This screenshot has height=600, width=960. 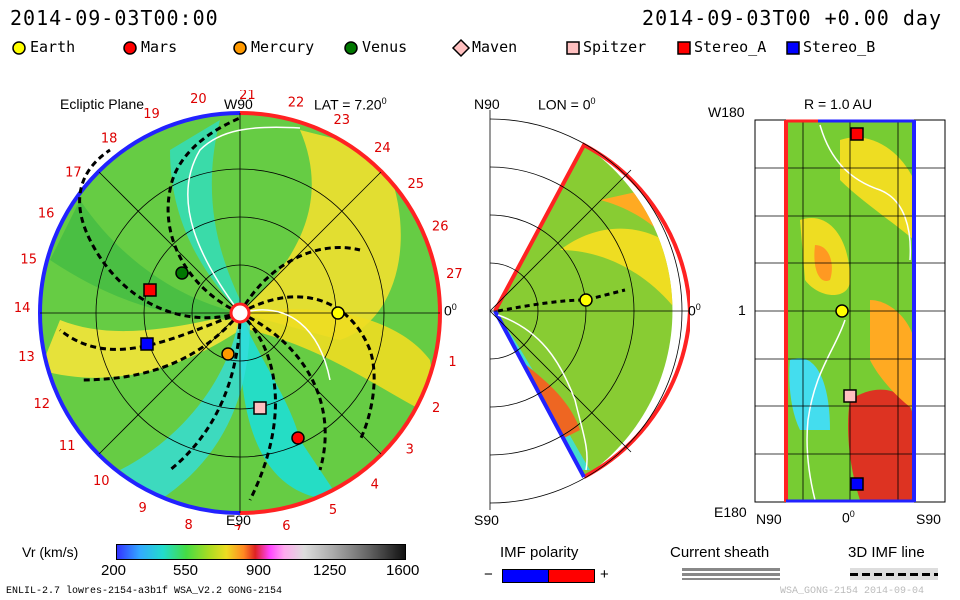 What do you see at coordinates (586, 300) in the screenshot?
I see `wedge-earth-marker` at bounding box center [586, 300].